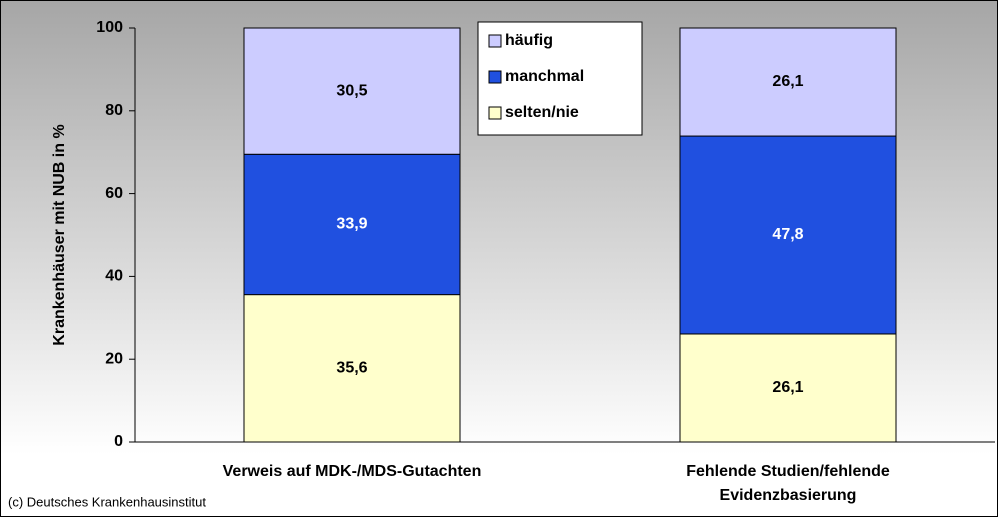 The width and height of the screenshot is (998, 517). I want to click on y-axis-label: Krankenhäuser mit NUB in %, so click(59, 234).